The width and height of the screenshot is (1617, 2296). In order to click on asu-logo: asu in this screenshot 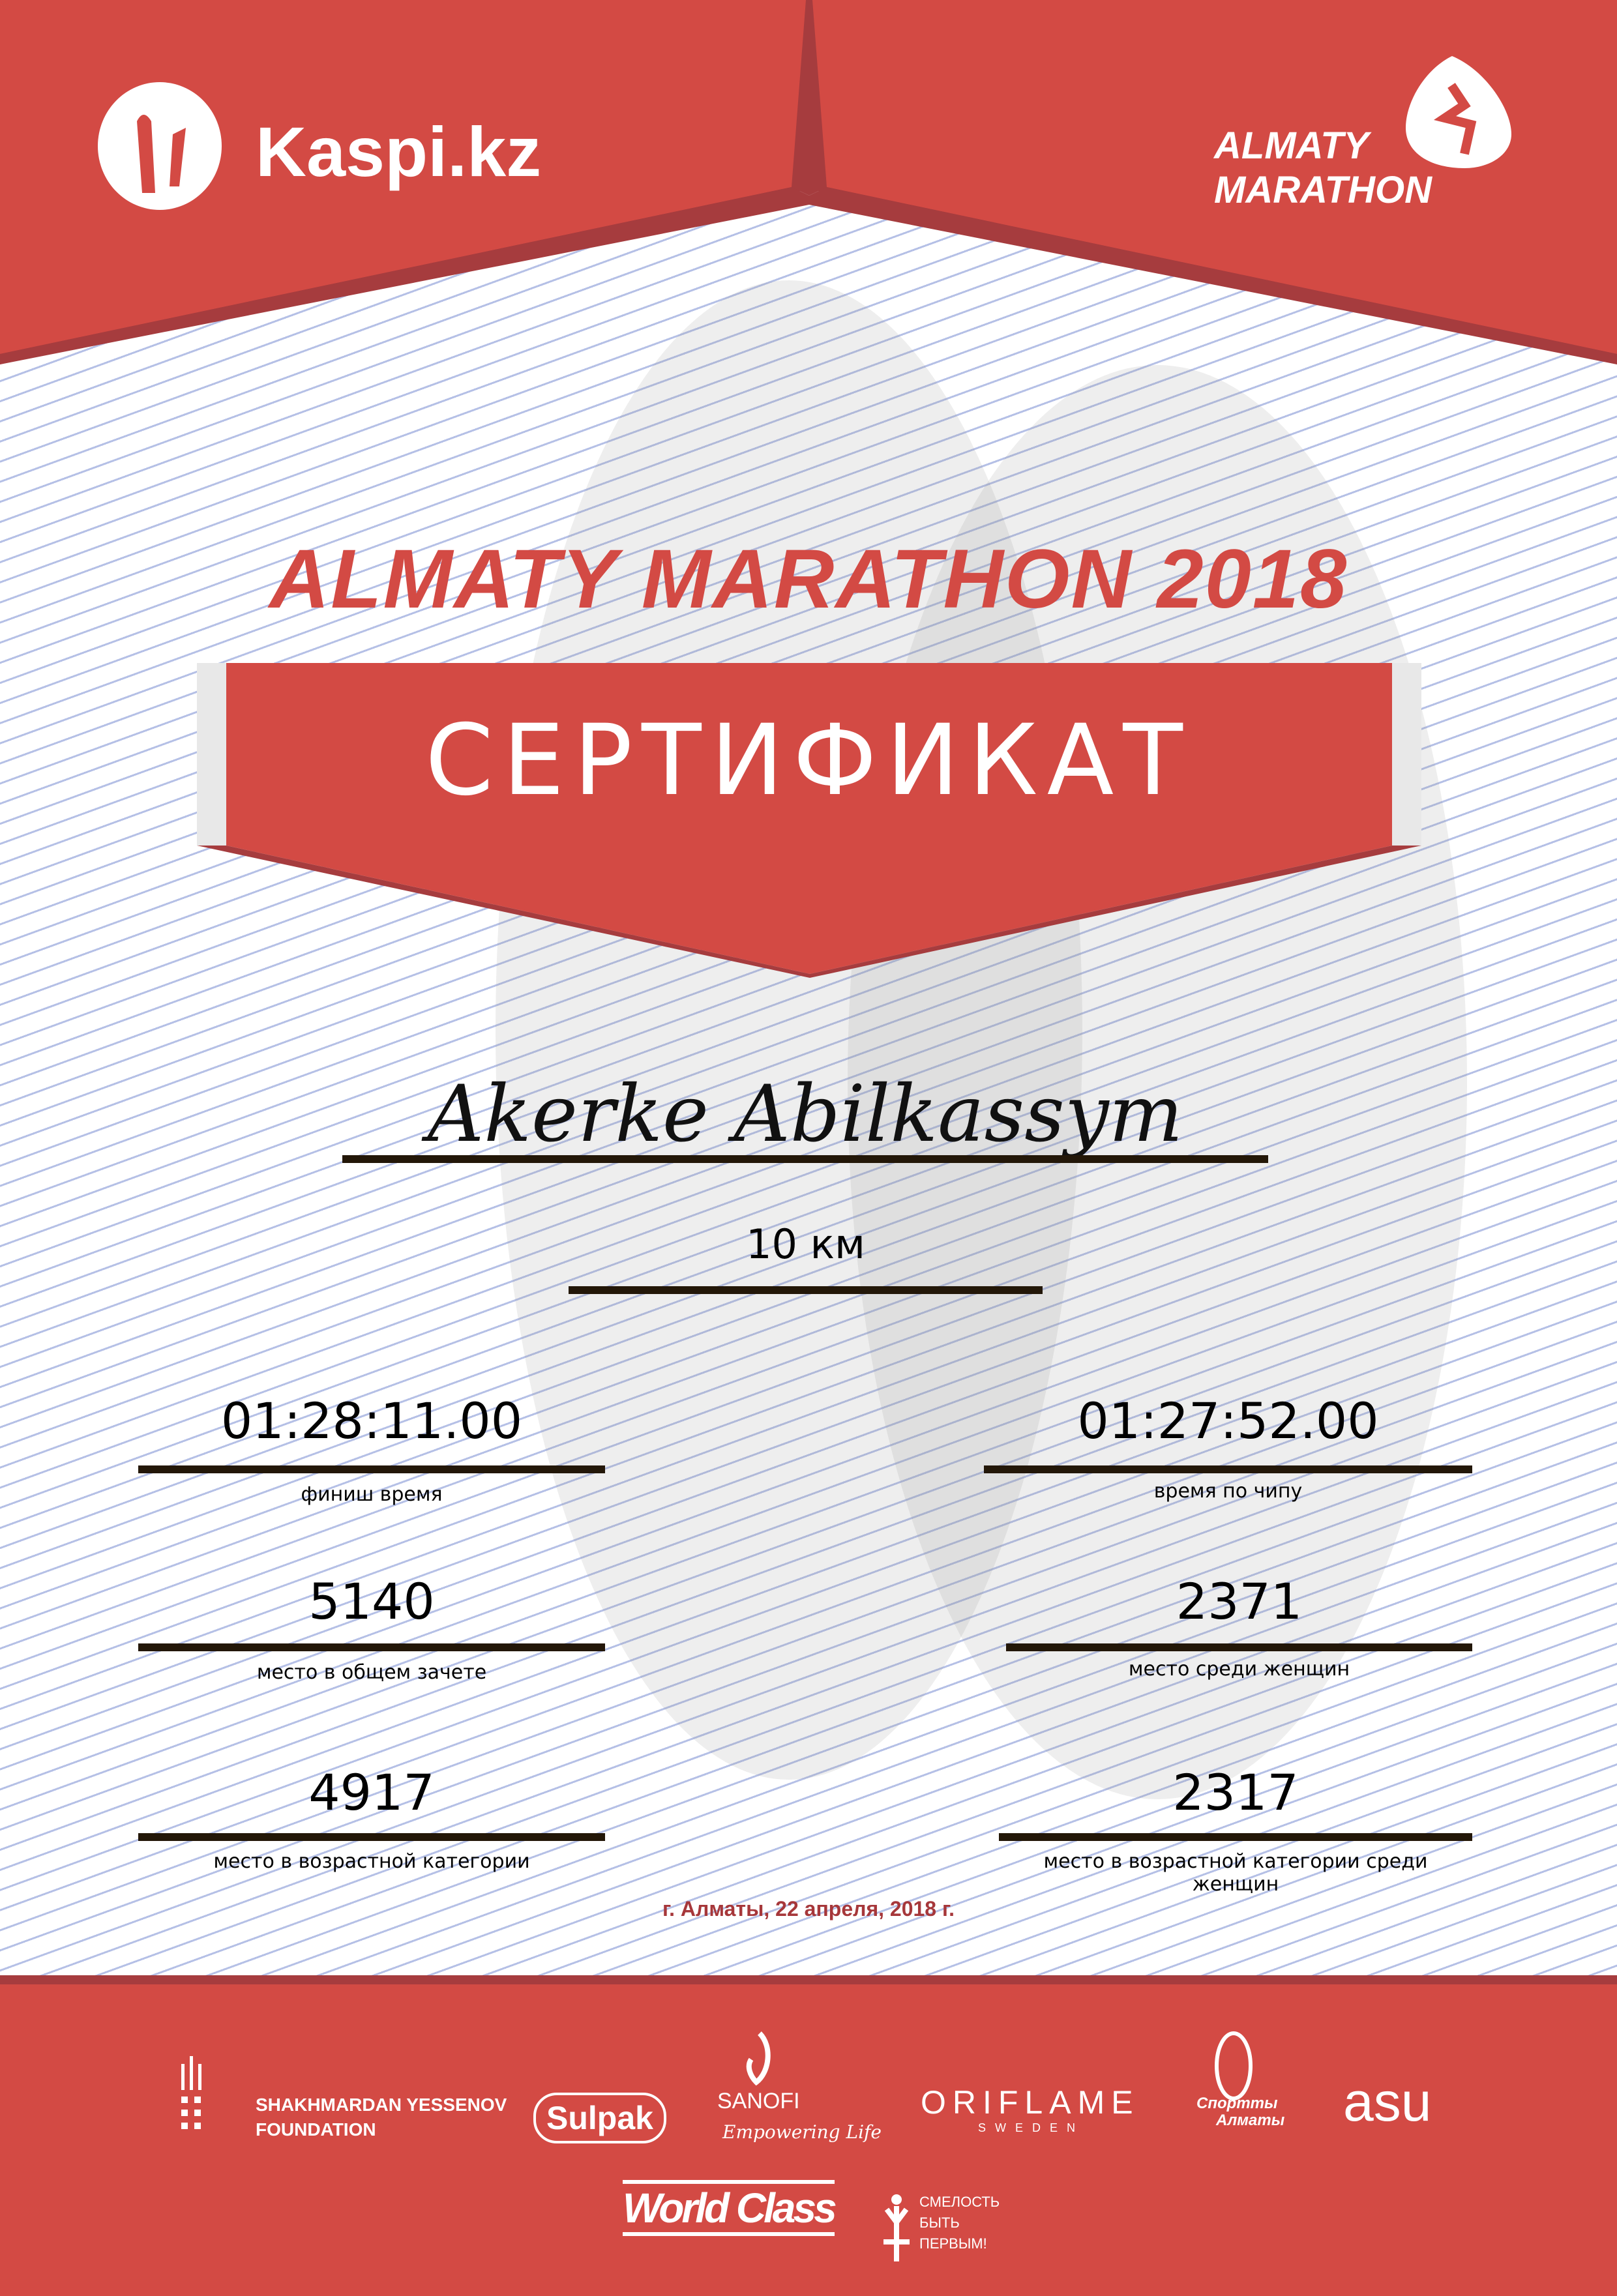, I will do `click(1387, 2101)`.